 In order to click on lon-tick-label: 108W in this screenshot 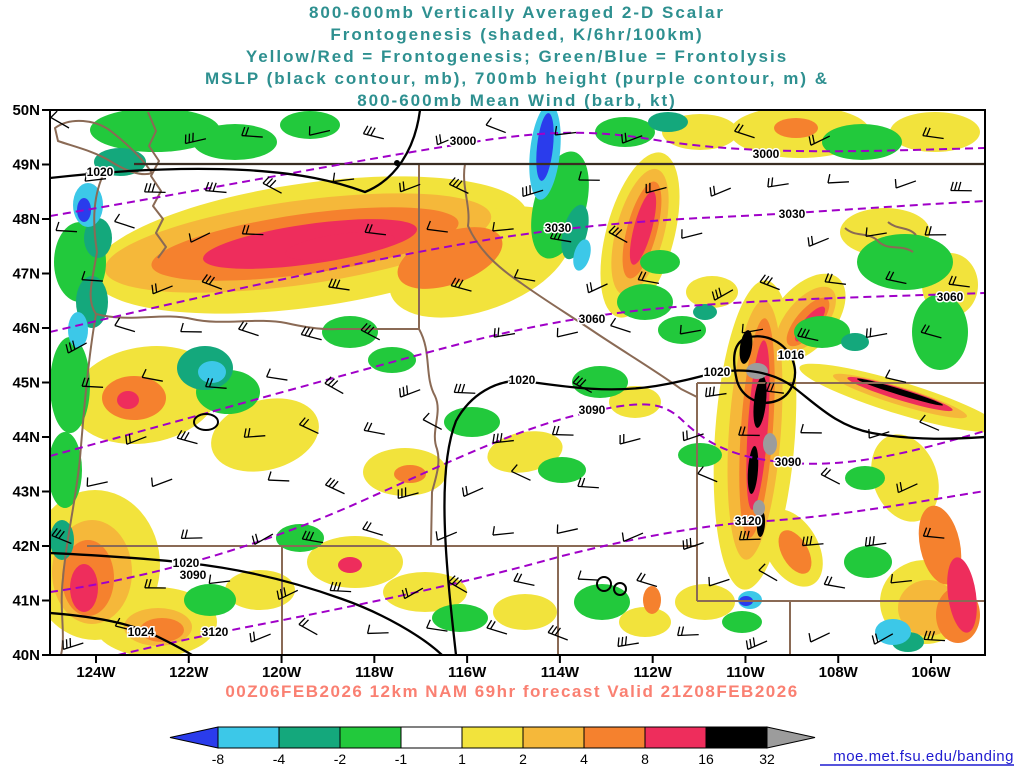, I will do `click(839, 672)`.